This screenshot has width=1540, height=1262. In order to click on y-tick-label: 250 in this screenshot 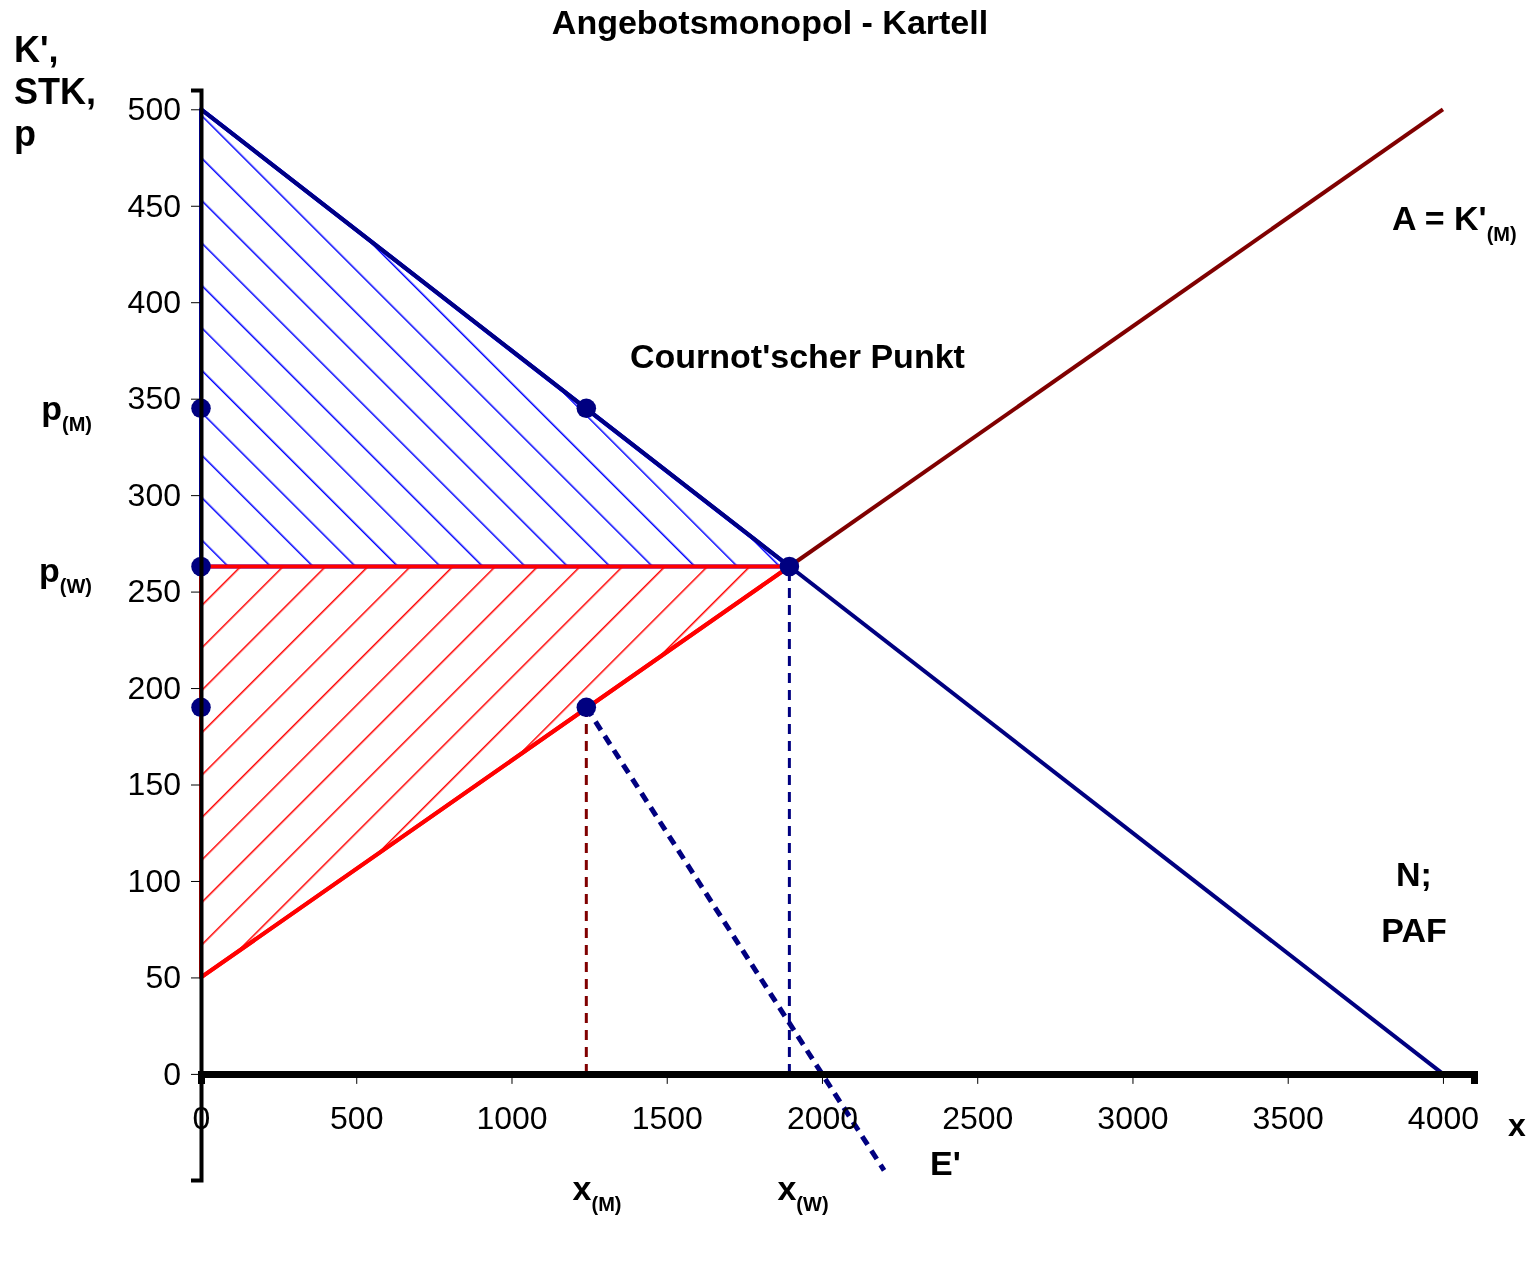, I will do `click(154, 591)`.